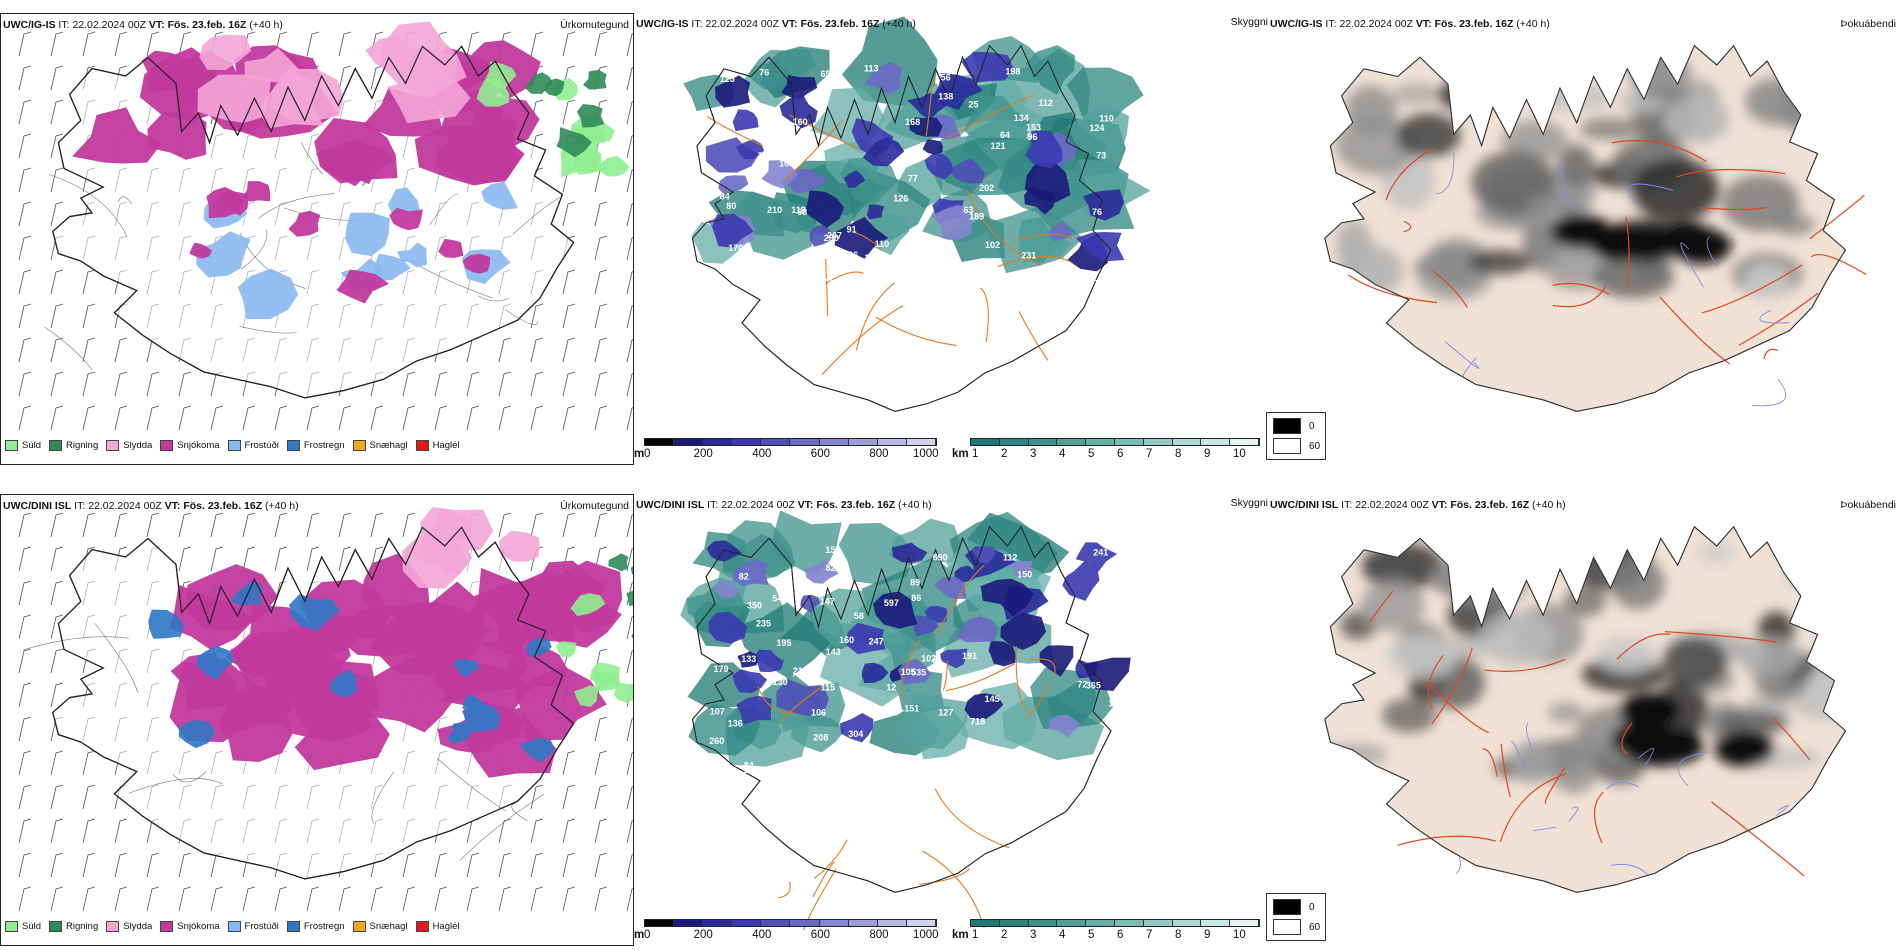  What do you see at coordinates (32, 926) in the screenshot?
I see `legend-label: Súld` at bounding box center [32, 926].